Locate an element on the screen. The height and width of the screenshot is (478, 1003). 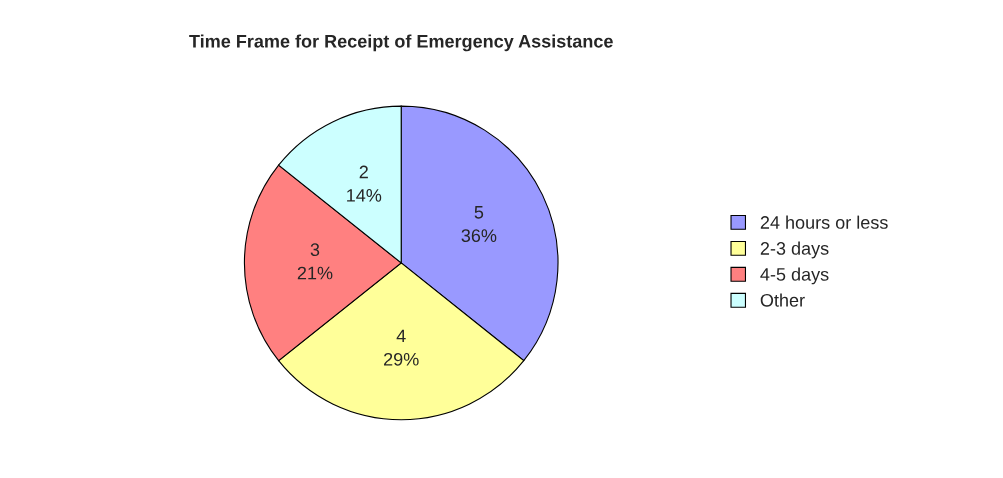
legend-label: Other is located at coordinates (782, 300).